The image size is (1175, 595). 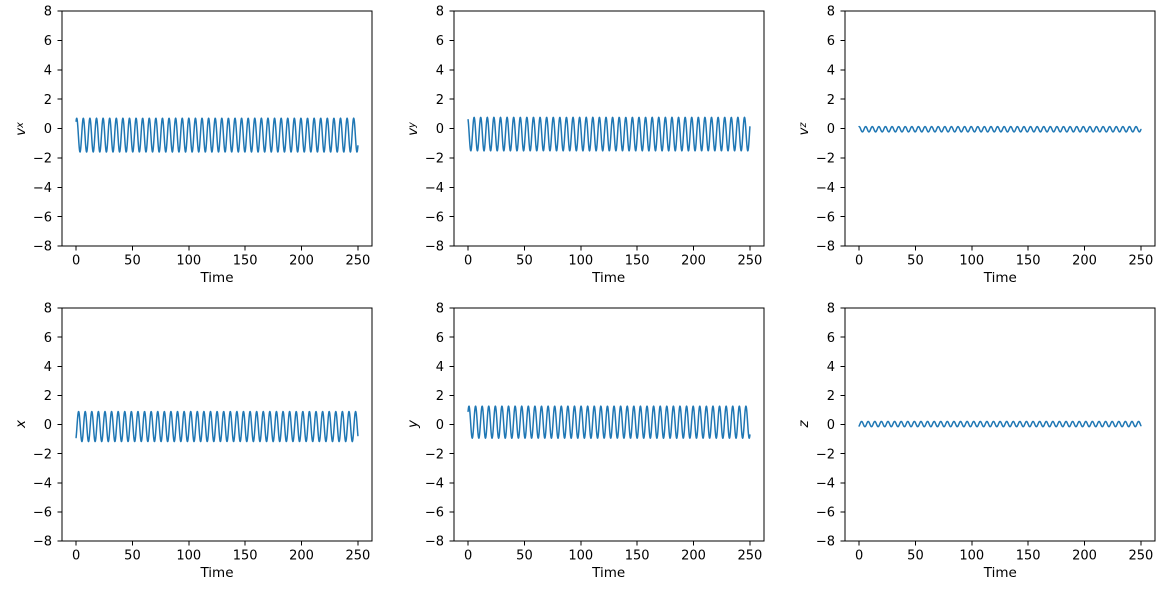 I want to click on series-vz-line, so click(x=1000, y=129).